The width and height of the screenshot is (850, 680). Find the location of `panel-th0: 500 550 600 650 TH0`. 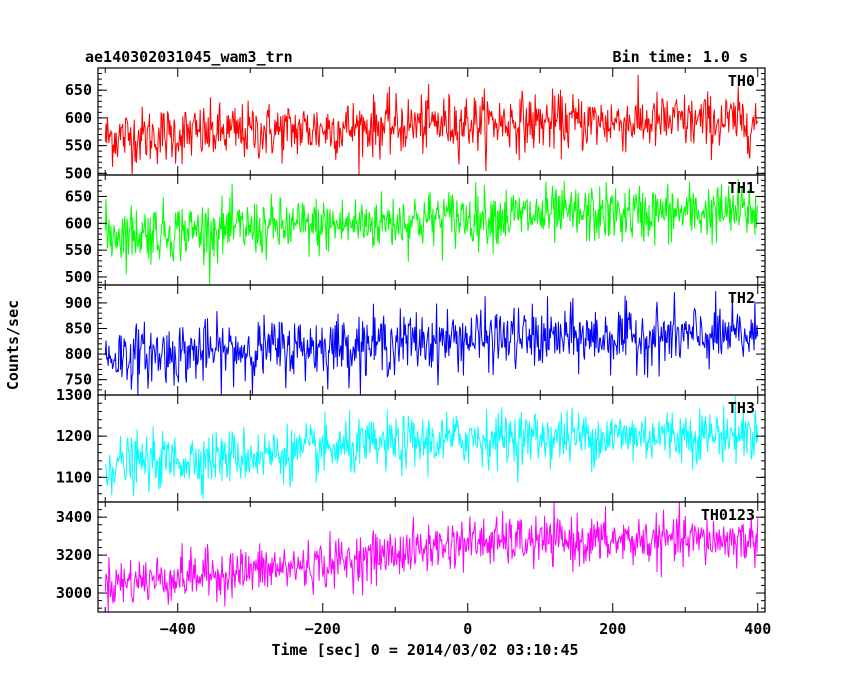

panel-th0: 500 550 600 650 TH0 is located at coordinates (415, 124).